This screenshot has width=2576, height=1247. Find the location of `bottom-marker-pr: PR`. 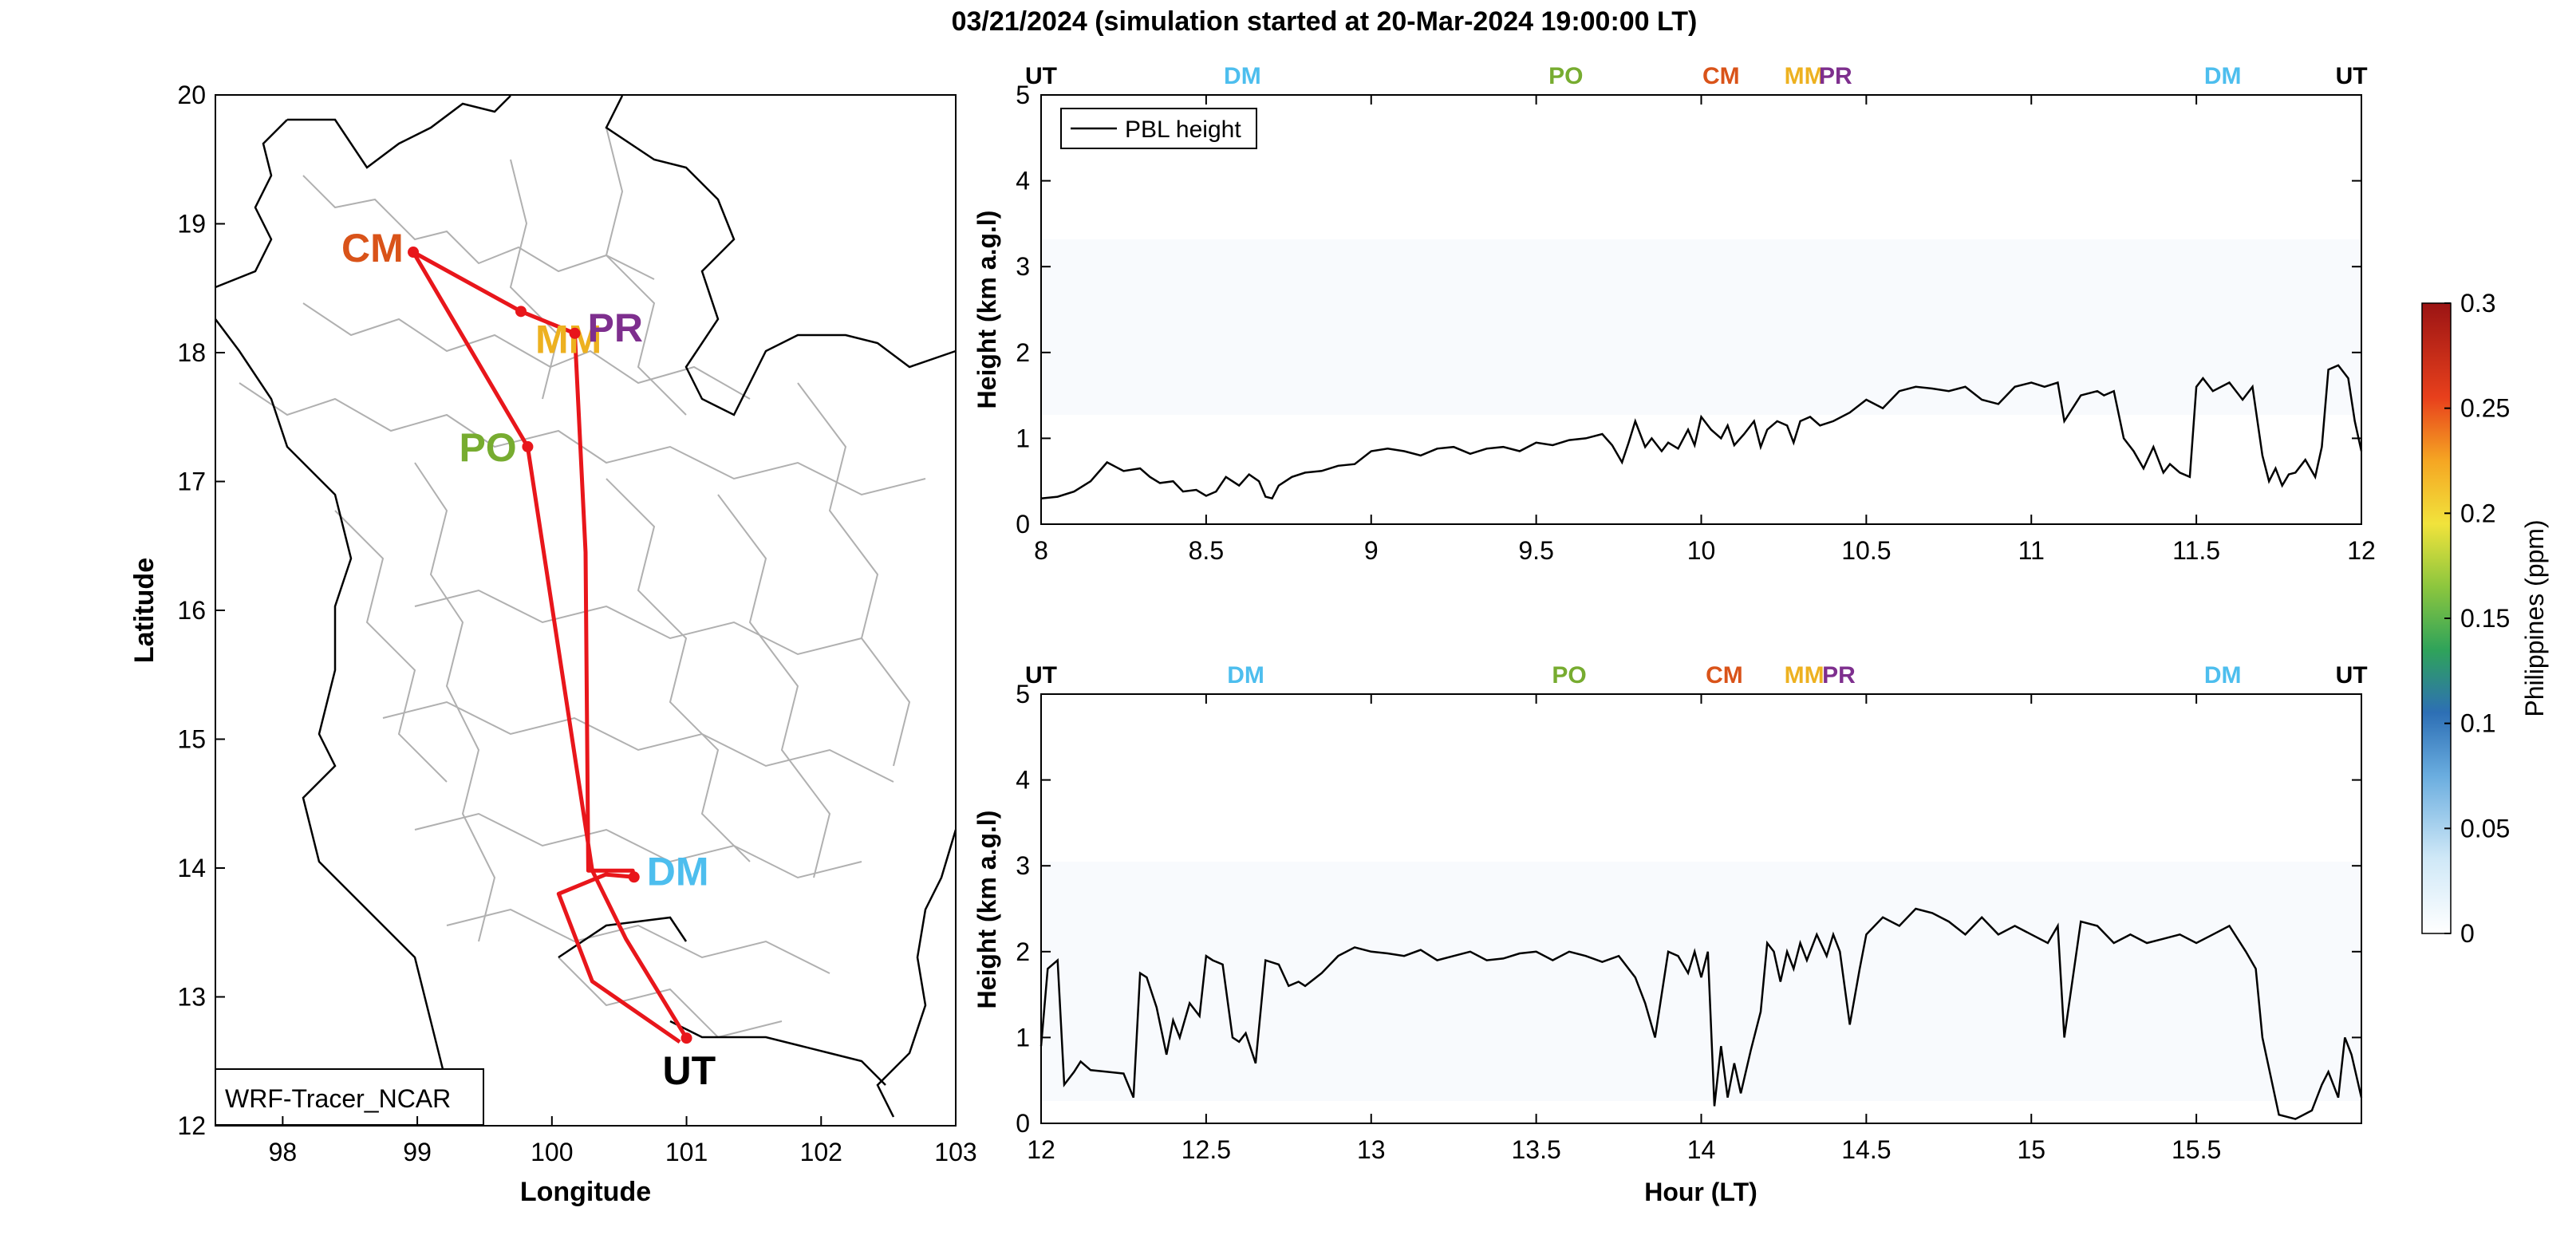

bottom-marker-pr: PR is located at coordinates (1839, 676).